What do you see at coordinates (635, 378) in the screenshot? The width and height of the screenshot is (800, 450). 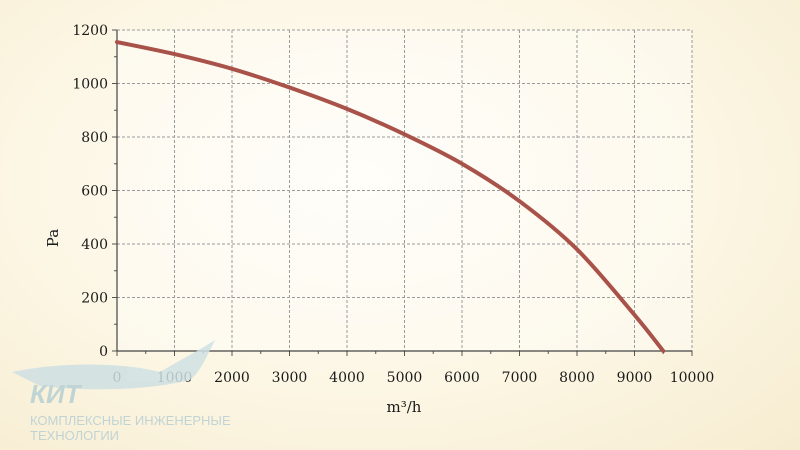 I see `x-tick-label: 9000` at bounding box center [635, 378].